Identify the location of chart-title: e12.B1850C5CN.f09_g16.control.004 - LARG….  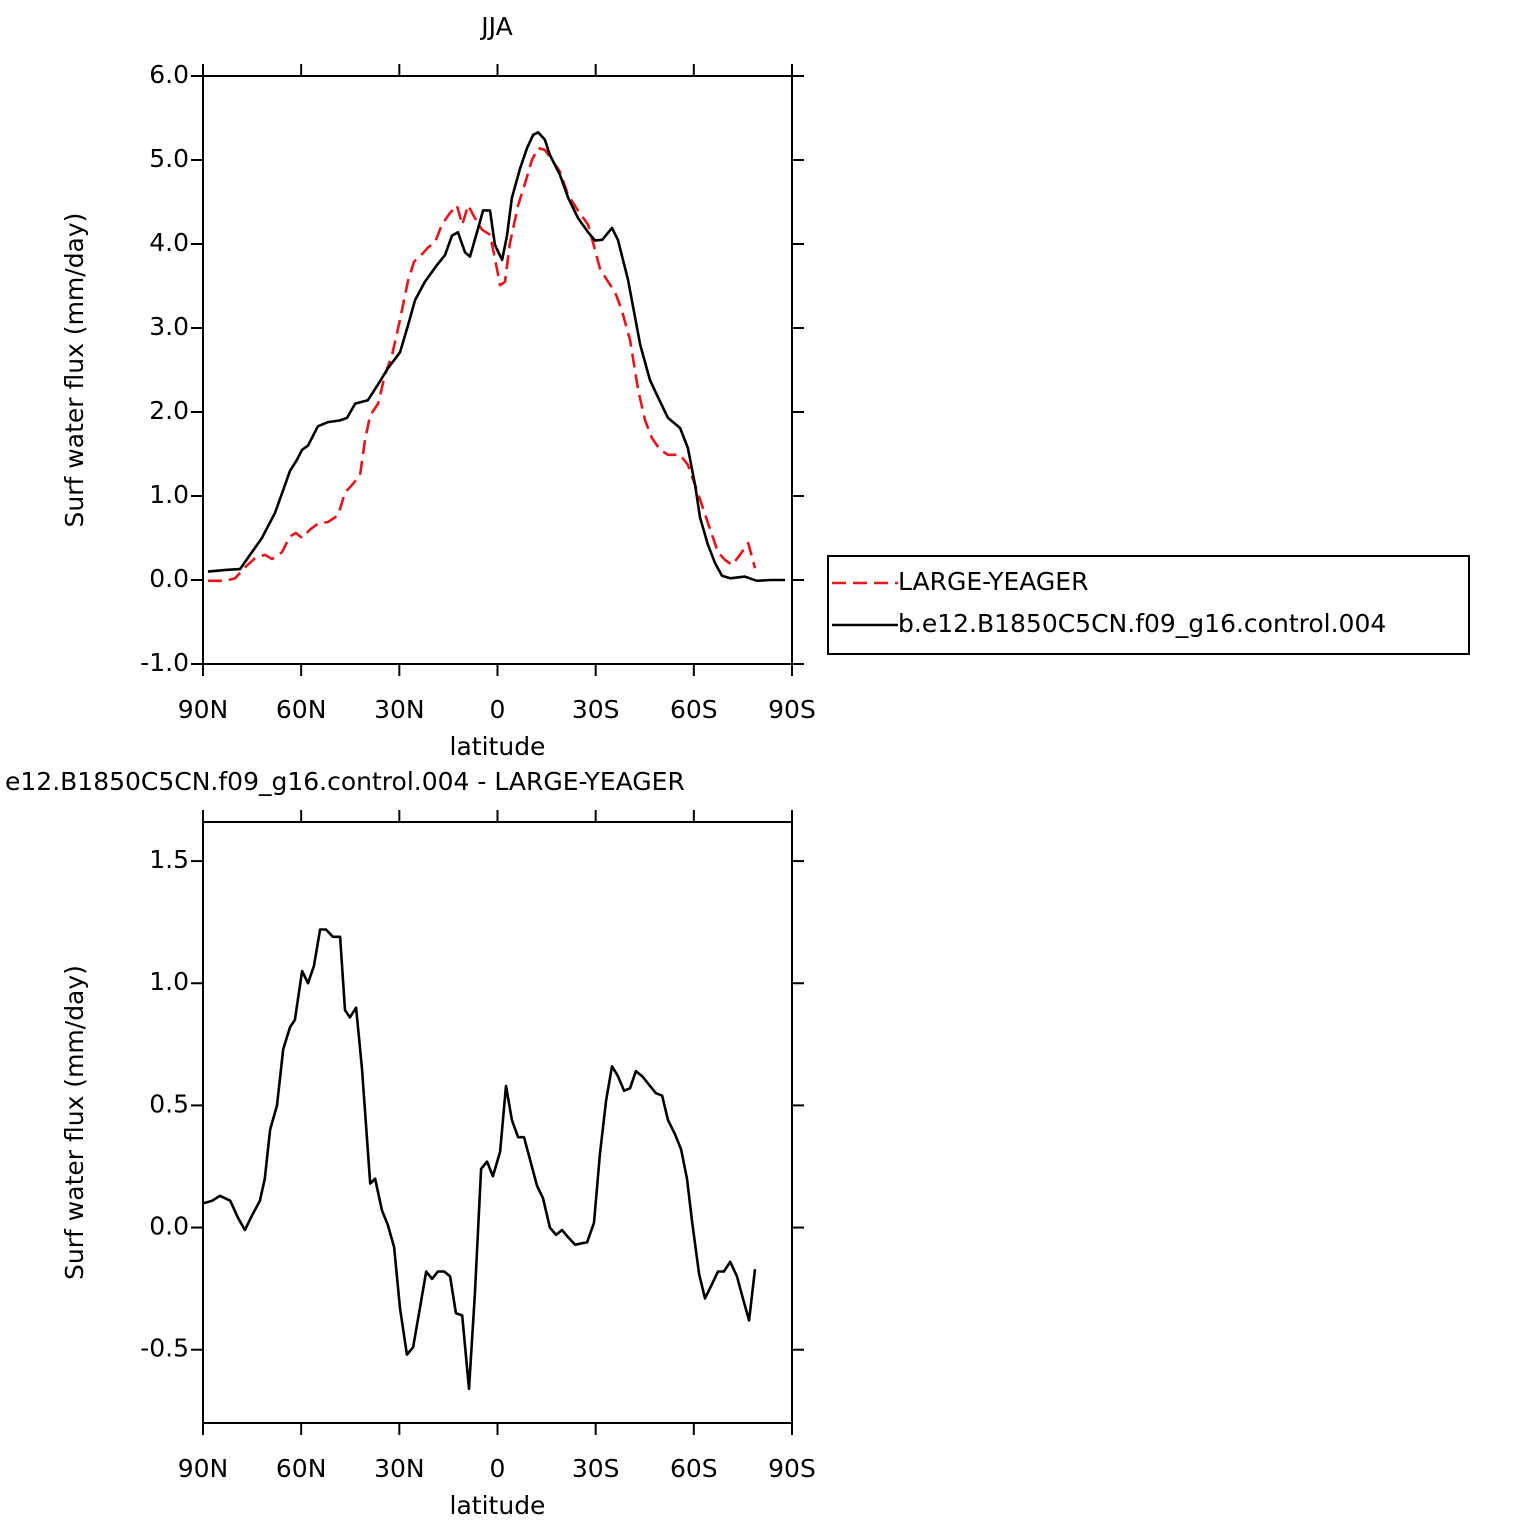
(345, 781).